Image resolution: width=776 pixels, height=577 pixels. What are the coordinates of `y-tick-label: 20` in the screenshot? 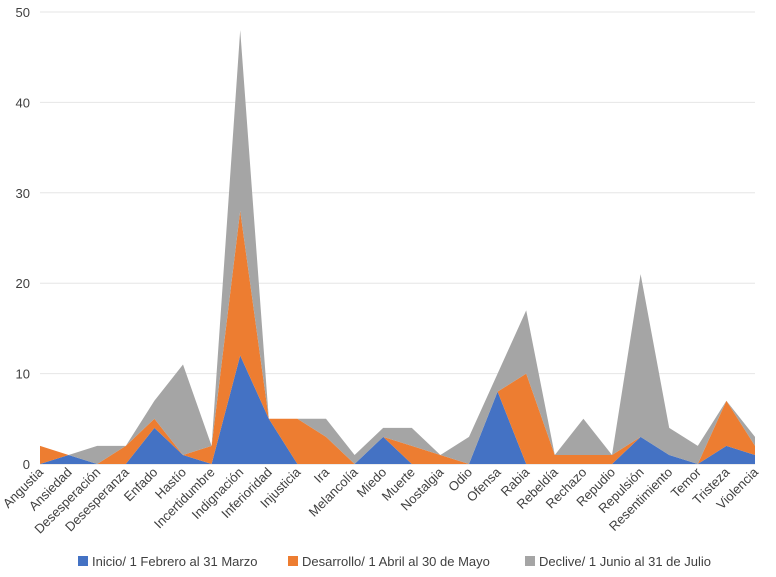 It's located at (23, 283).